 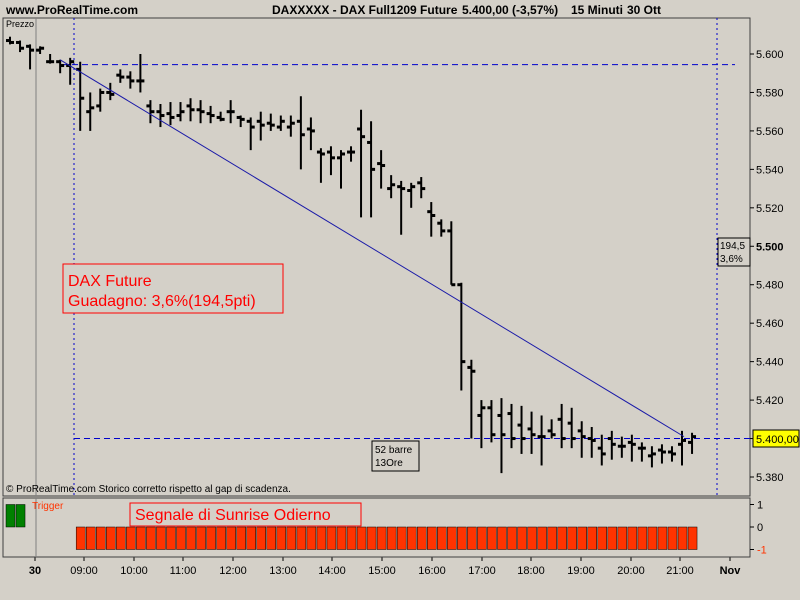 I want to click on last-price-tag: 5.400,00, so click(x=776, y=438).